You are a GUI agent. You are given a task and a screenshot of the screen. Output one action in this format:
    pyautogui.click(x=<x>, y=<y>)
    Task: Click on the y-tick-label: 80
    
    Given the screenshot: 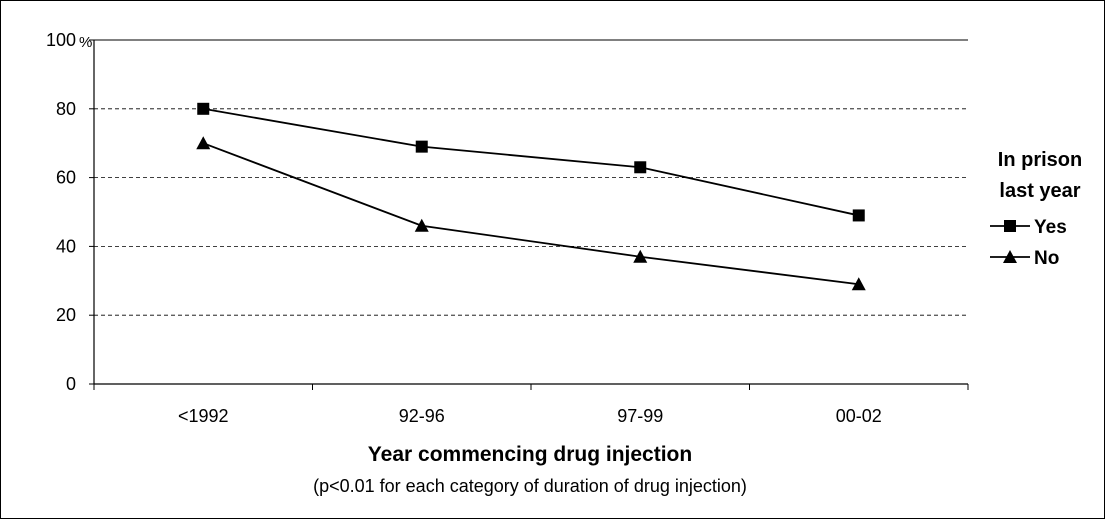 What is the action you would take?
    pyautogui.click(x=66, y=109)
    